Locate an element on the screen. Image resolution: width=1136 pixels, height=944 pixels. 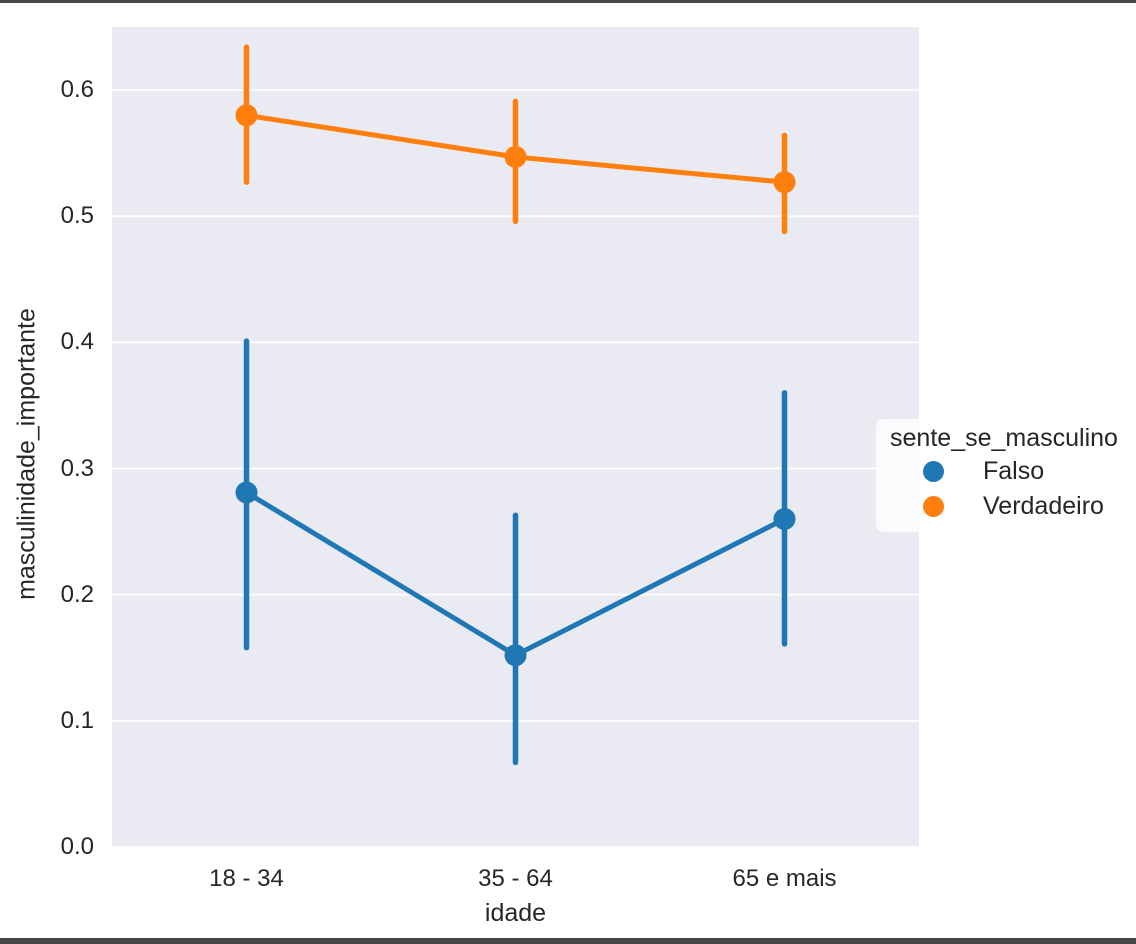
legend-title: sente_se_masculino is located at coordinates (1004, 438).